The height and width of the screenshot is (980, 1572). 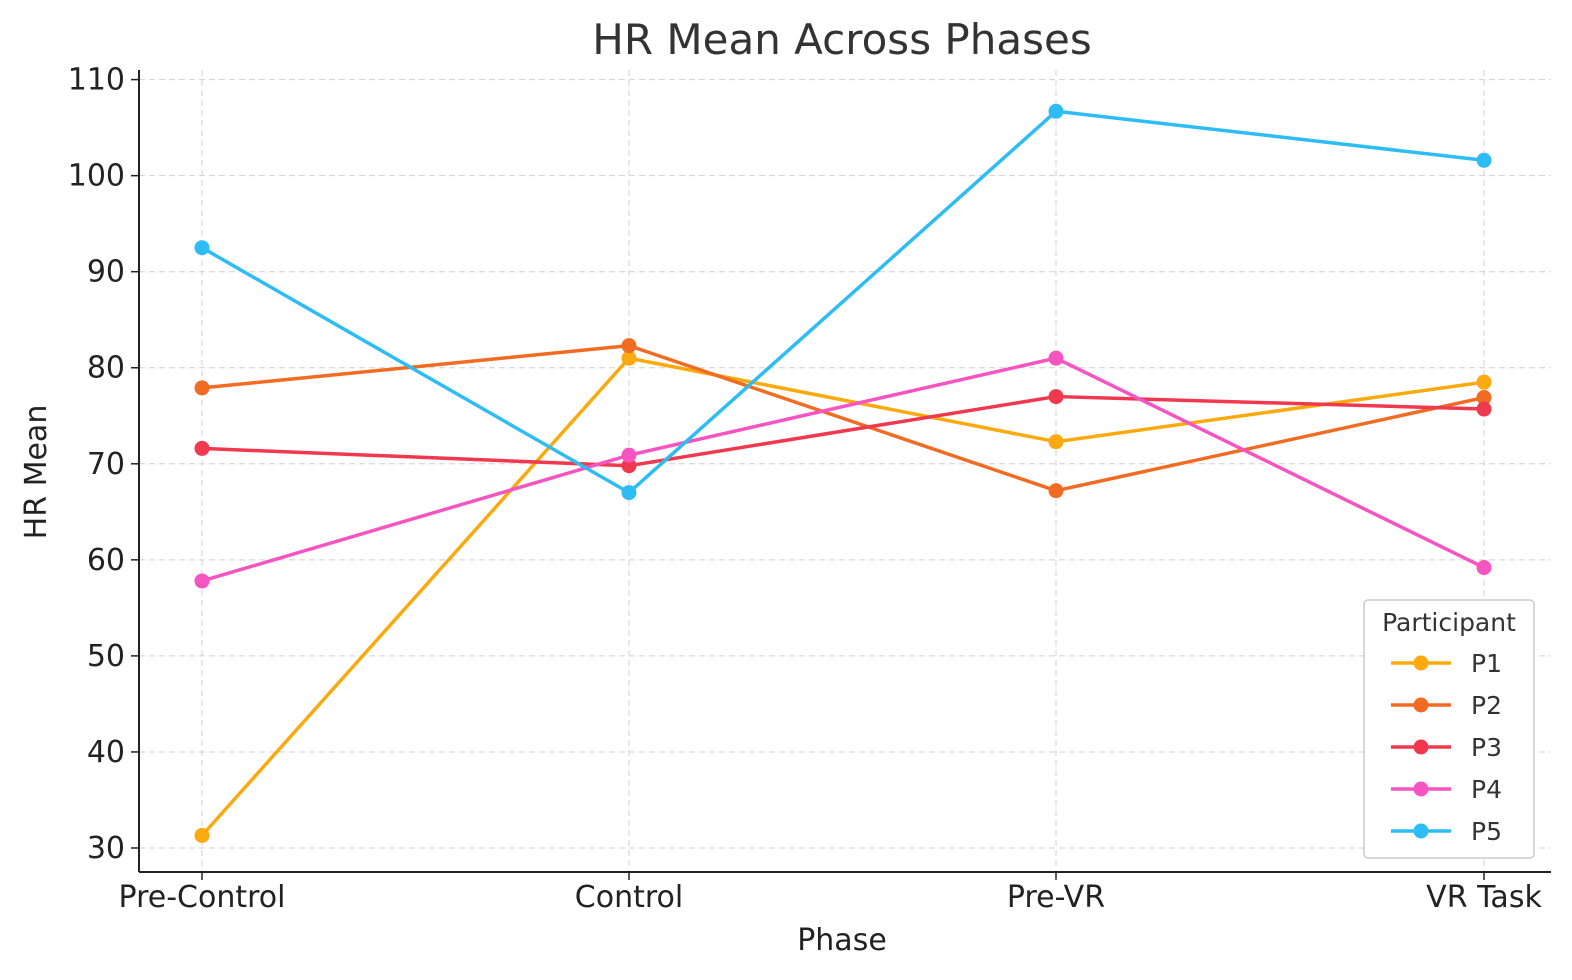 I want to click on legend-item-p4: P4, so click(x=1446, y=789).